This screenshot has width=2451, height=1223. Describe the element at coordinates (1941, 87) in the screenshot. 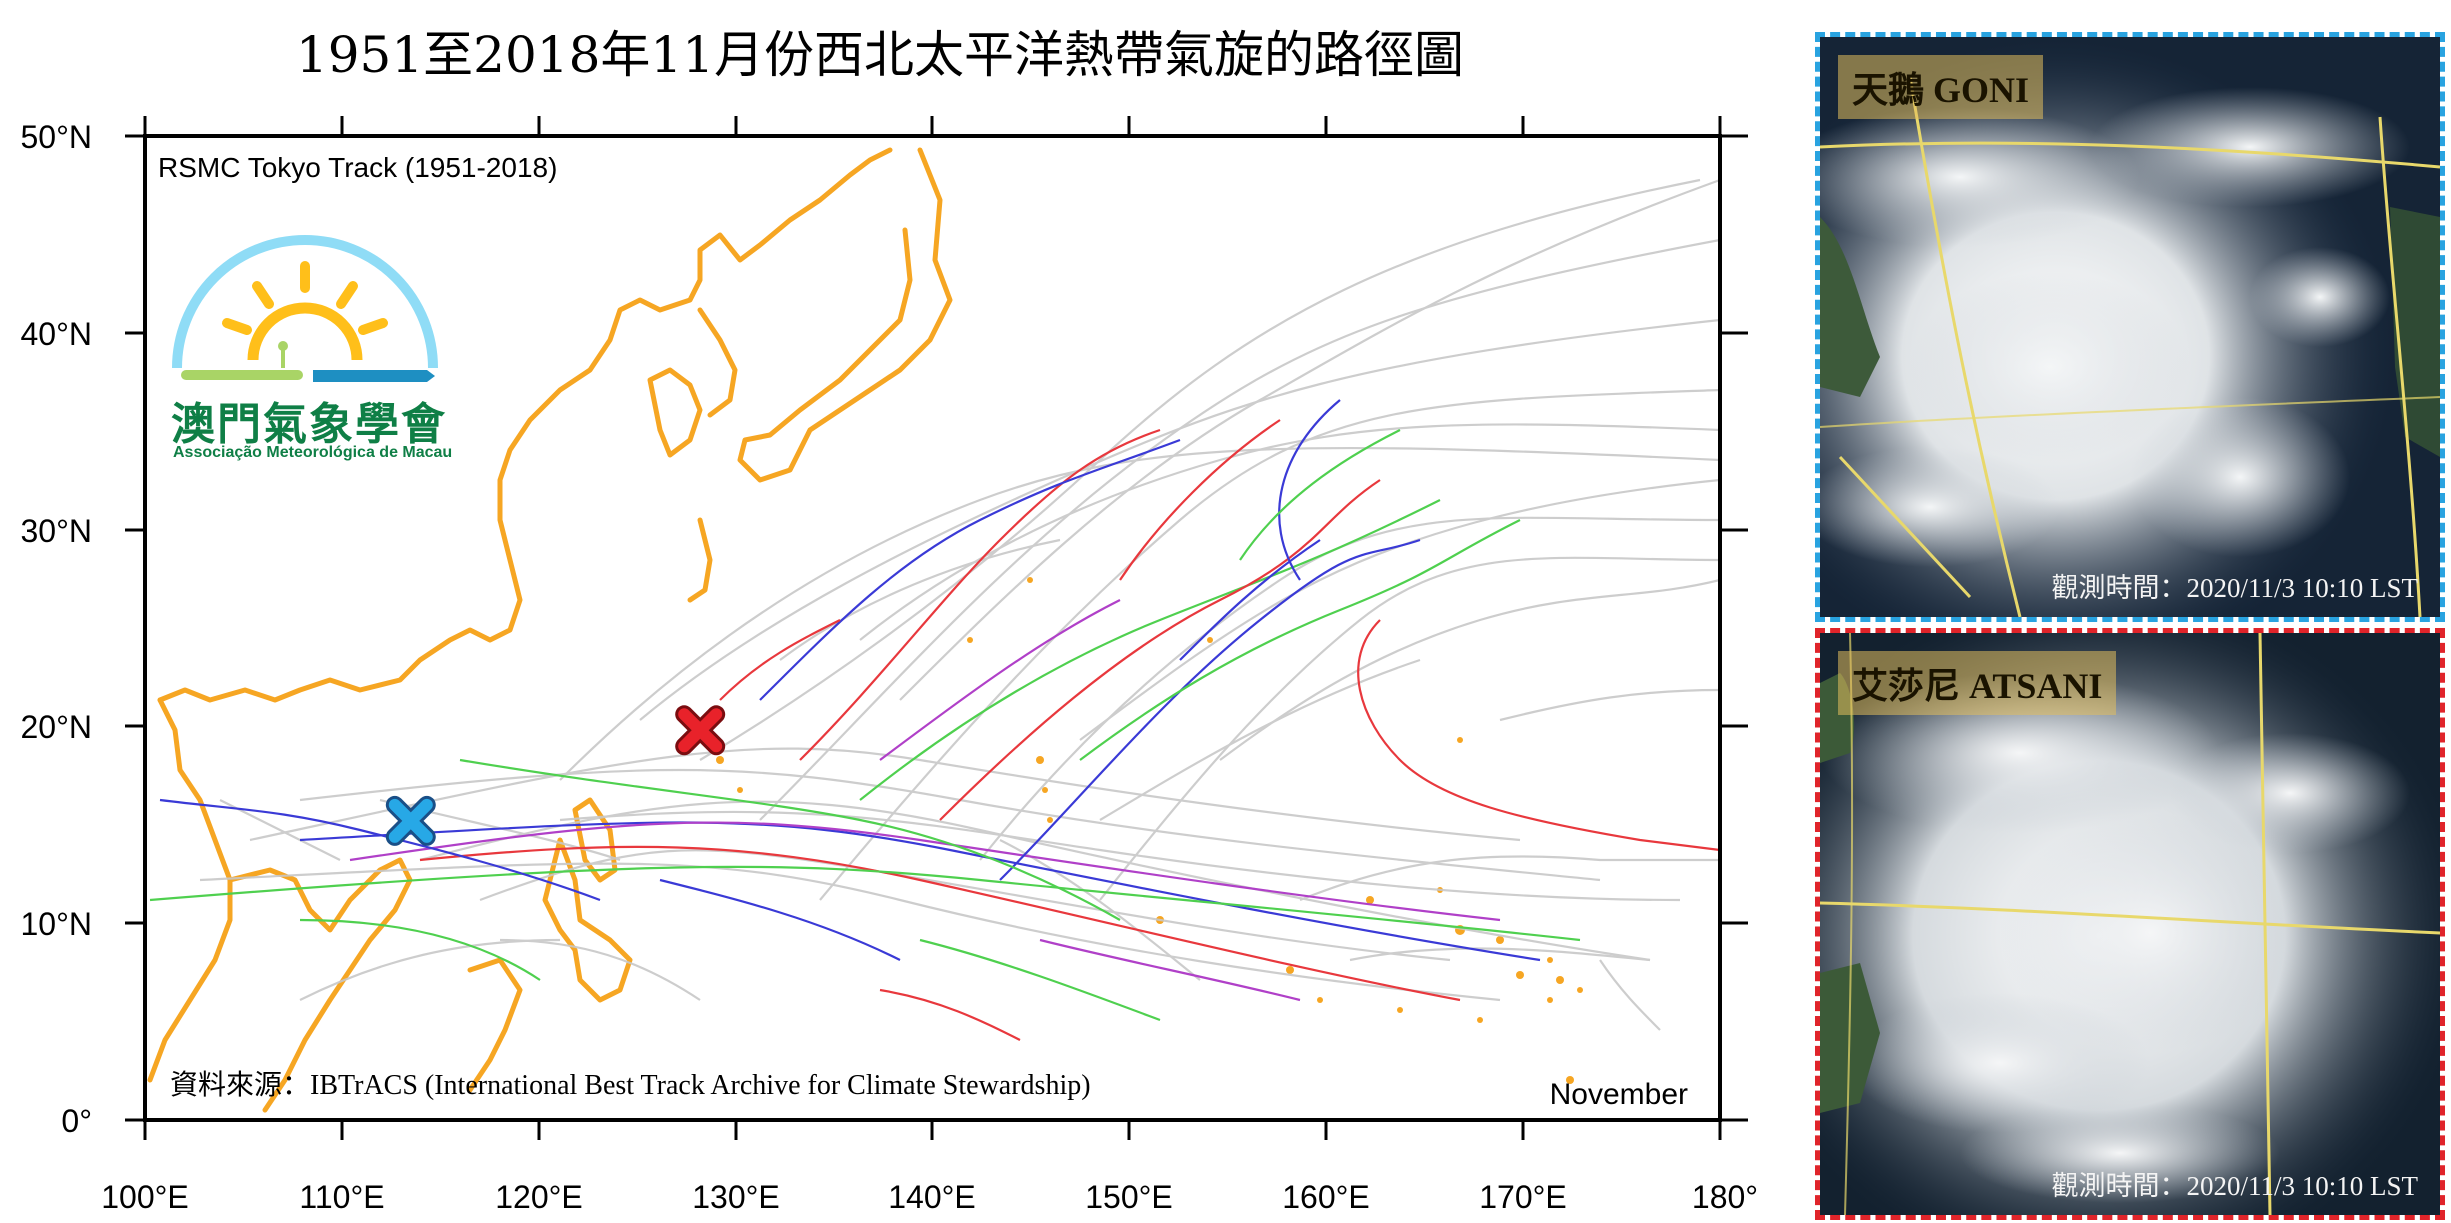

I see `storm-label-goni: 天鵝 GONI` at that location.